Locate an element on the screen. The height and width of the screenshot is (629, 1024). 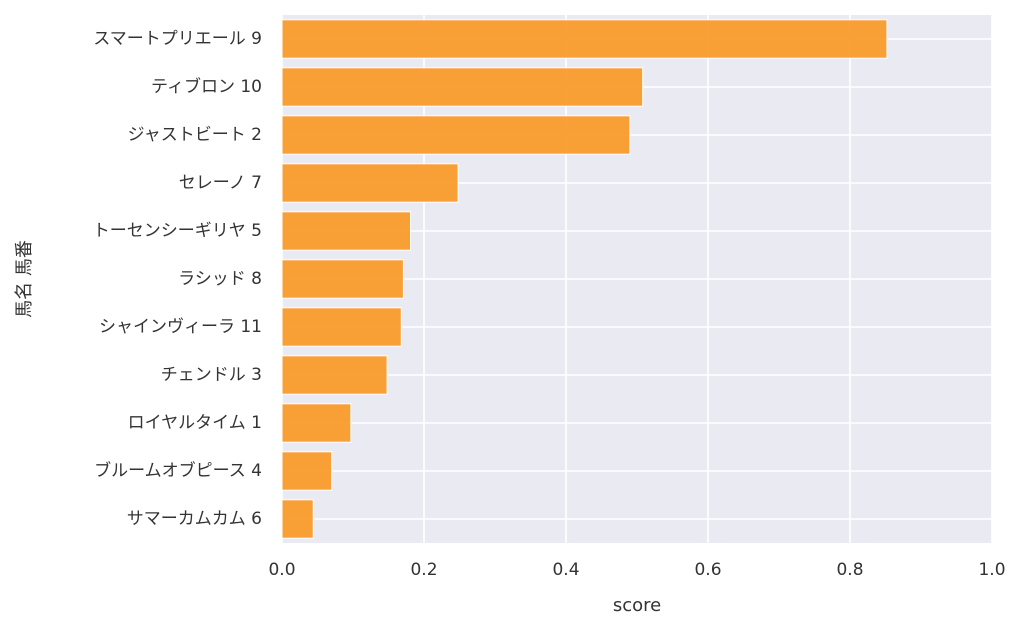
y-tick-label: セレーノ 7 is located at coordinates (220, 183).